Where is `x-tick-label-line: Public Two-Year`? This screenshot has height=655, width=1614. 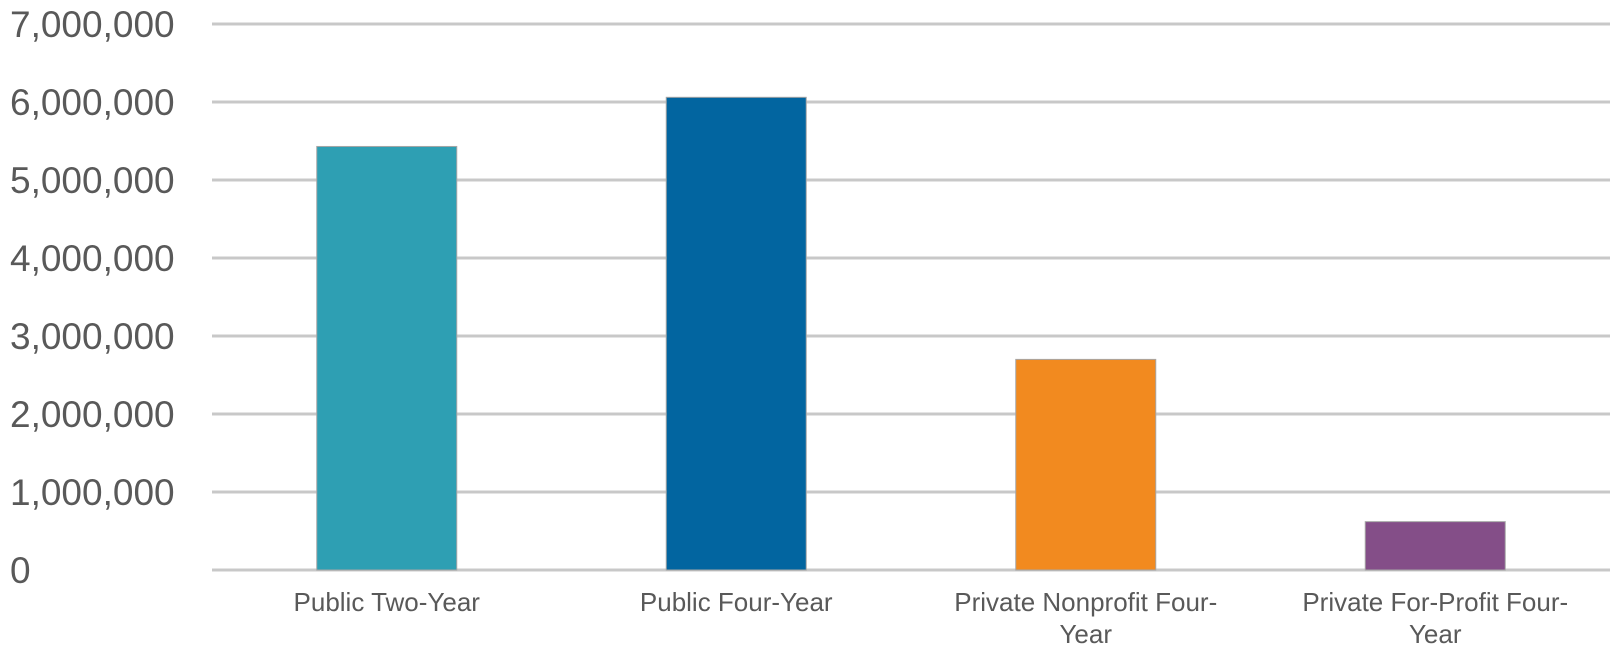 x-tick-label-line: Public Two-Year is located at coordinates (387, 602).